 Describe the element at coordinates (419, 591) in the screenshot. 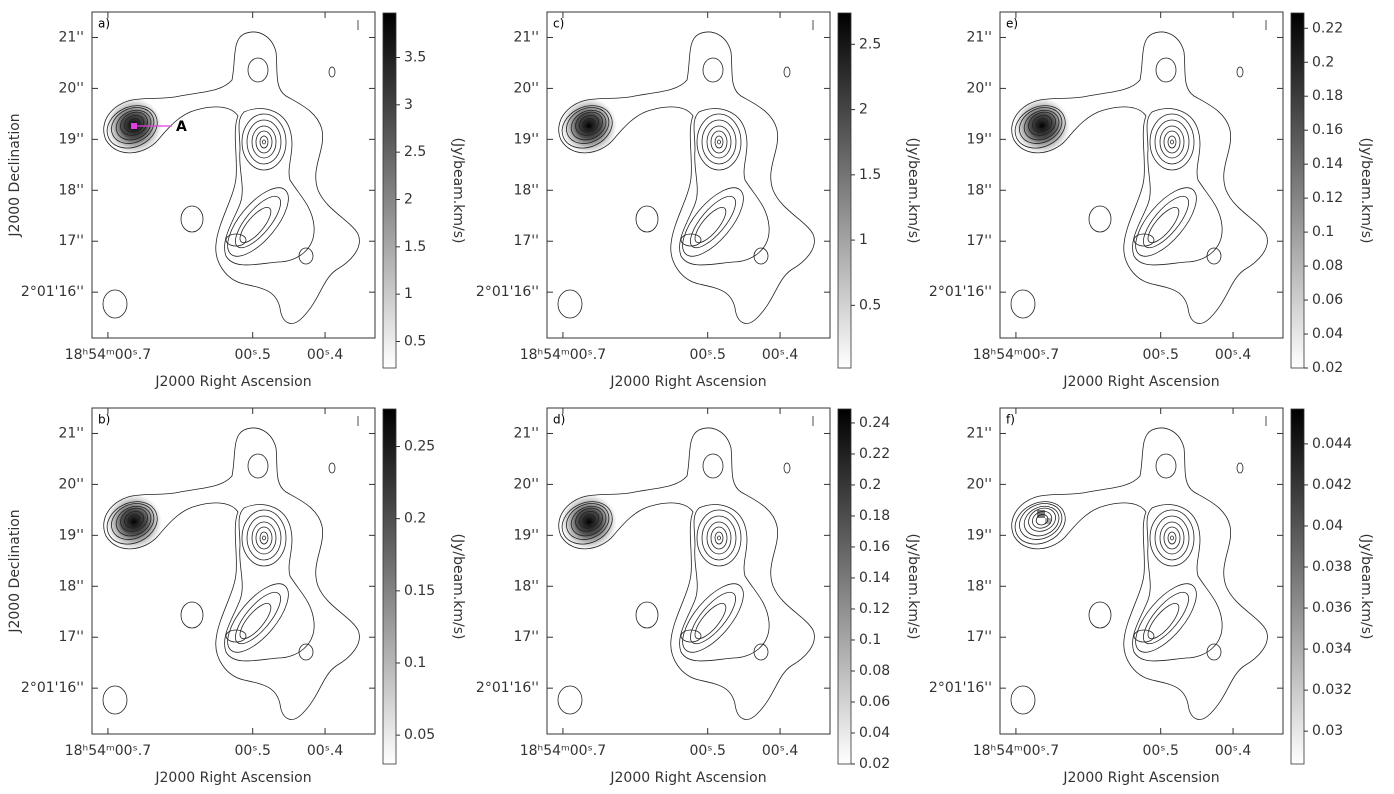

I see `colorbar-tick-label: 0.15` at that location.